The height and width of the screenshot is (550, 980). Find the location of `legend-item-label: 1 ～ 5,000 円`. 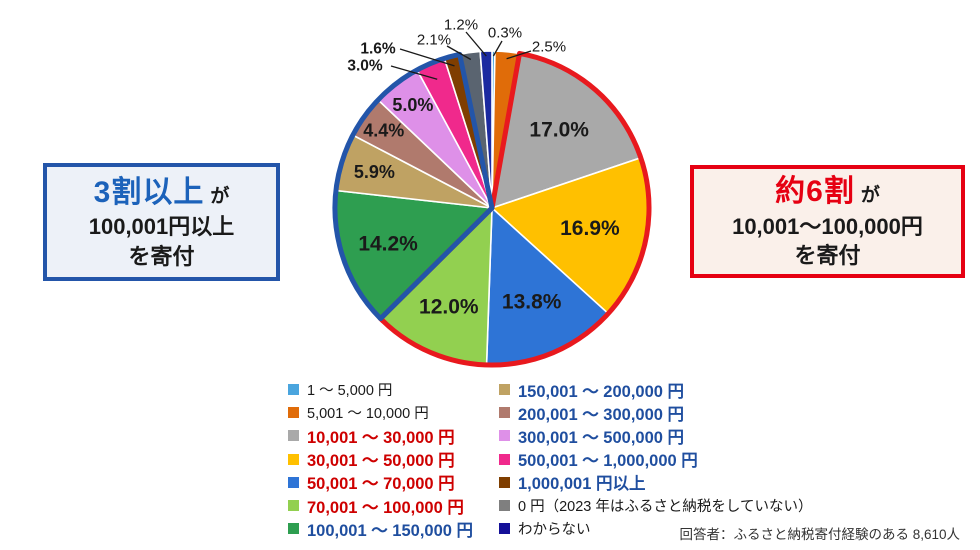

legend-item-label: 1 ～ 5,000 円 is located at coordinates (350, 391).